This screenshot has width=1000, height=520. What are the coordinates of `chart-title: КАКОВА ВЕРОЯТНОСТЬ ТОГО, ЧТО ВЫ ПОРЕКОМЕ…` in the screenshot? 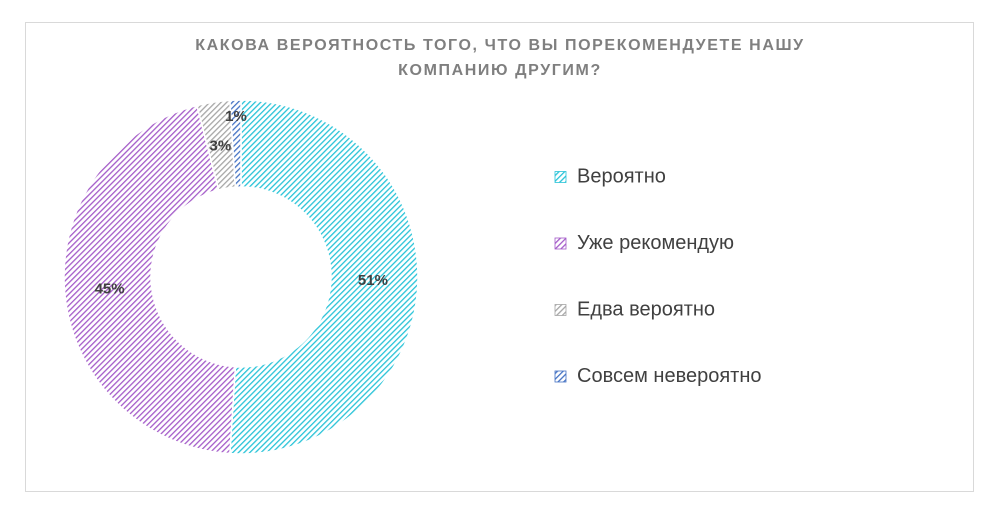 It's located at (500, 58).